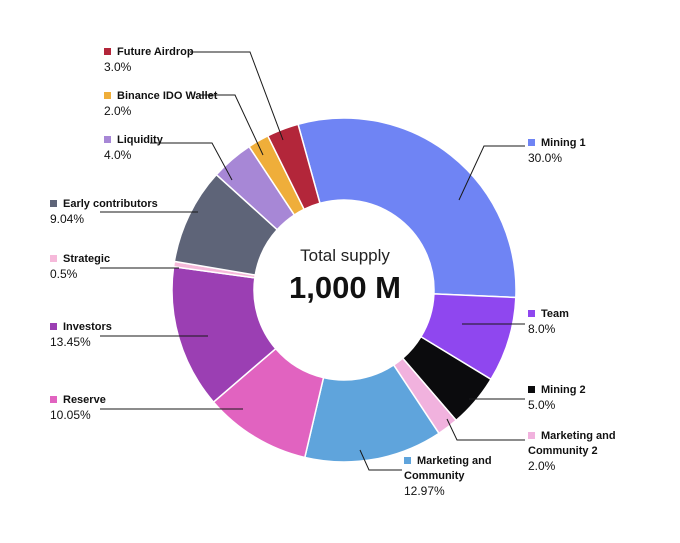 The width and height of the screenshot is (680, 543). I want to click on legend-label: Marketing and Community, so click(448, 469).